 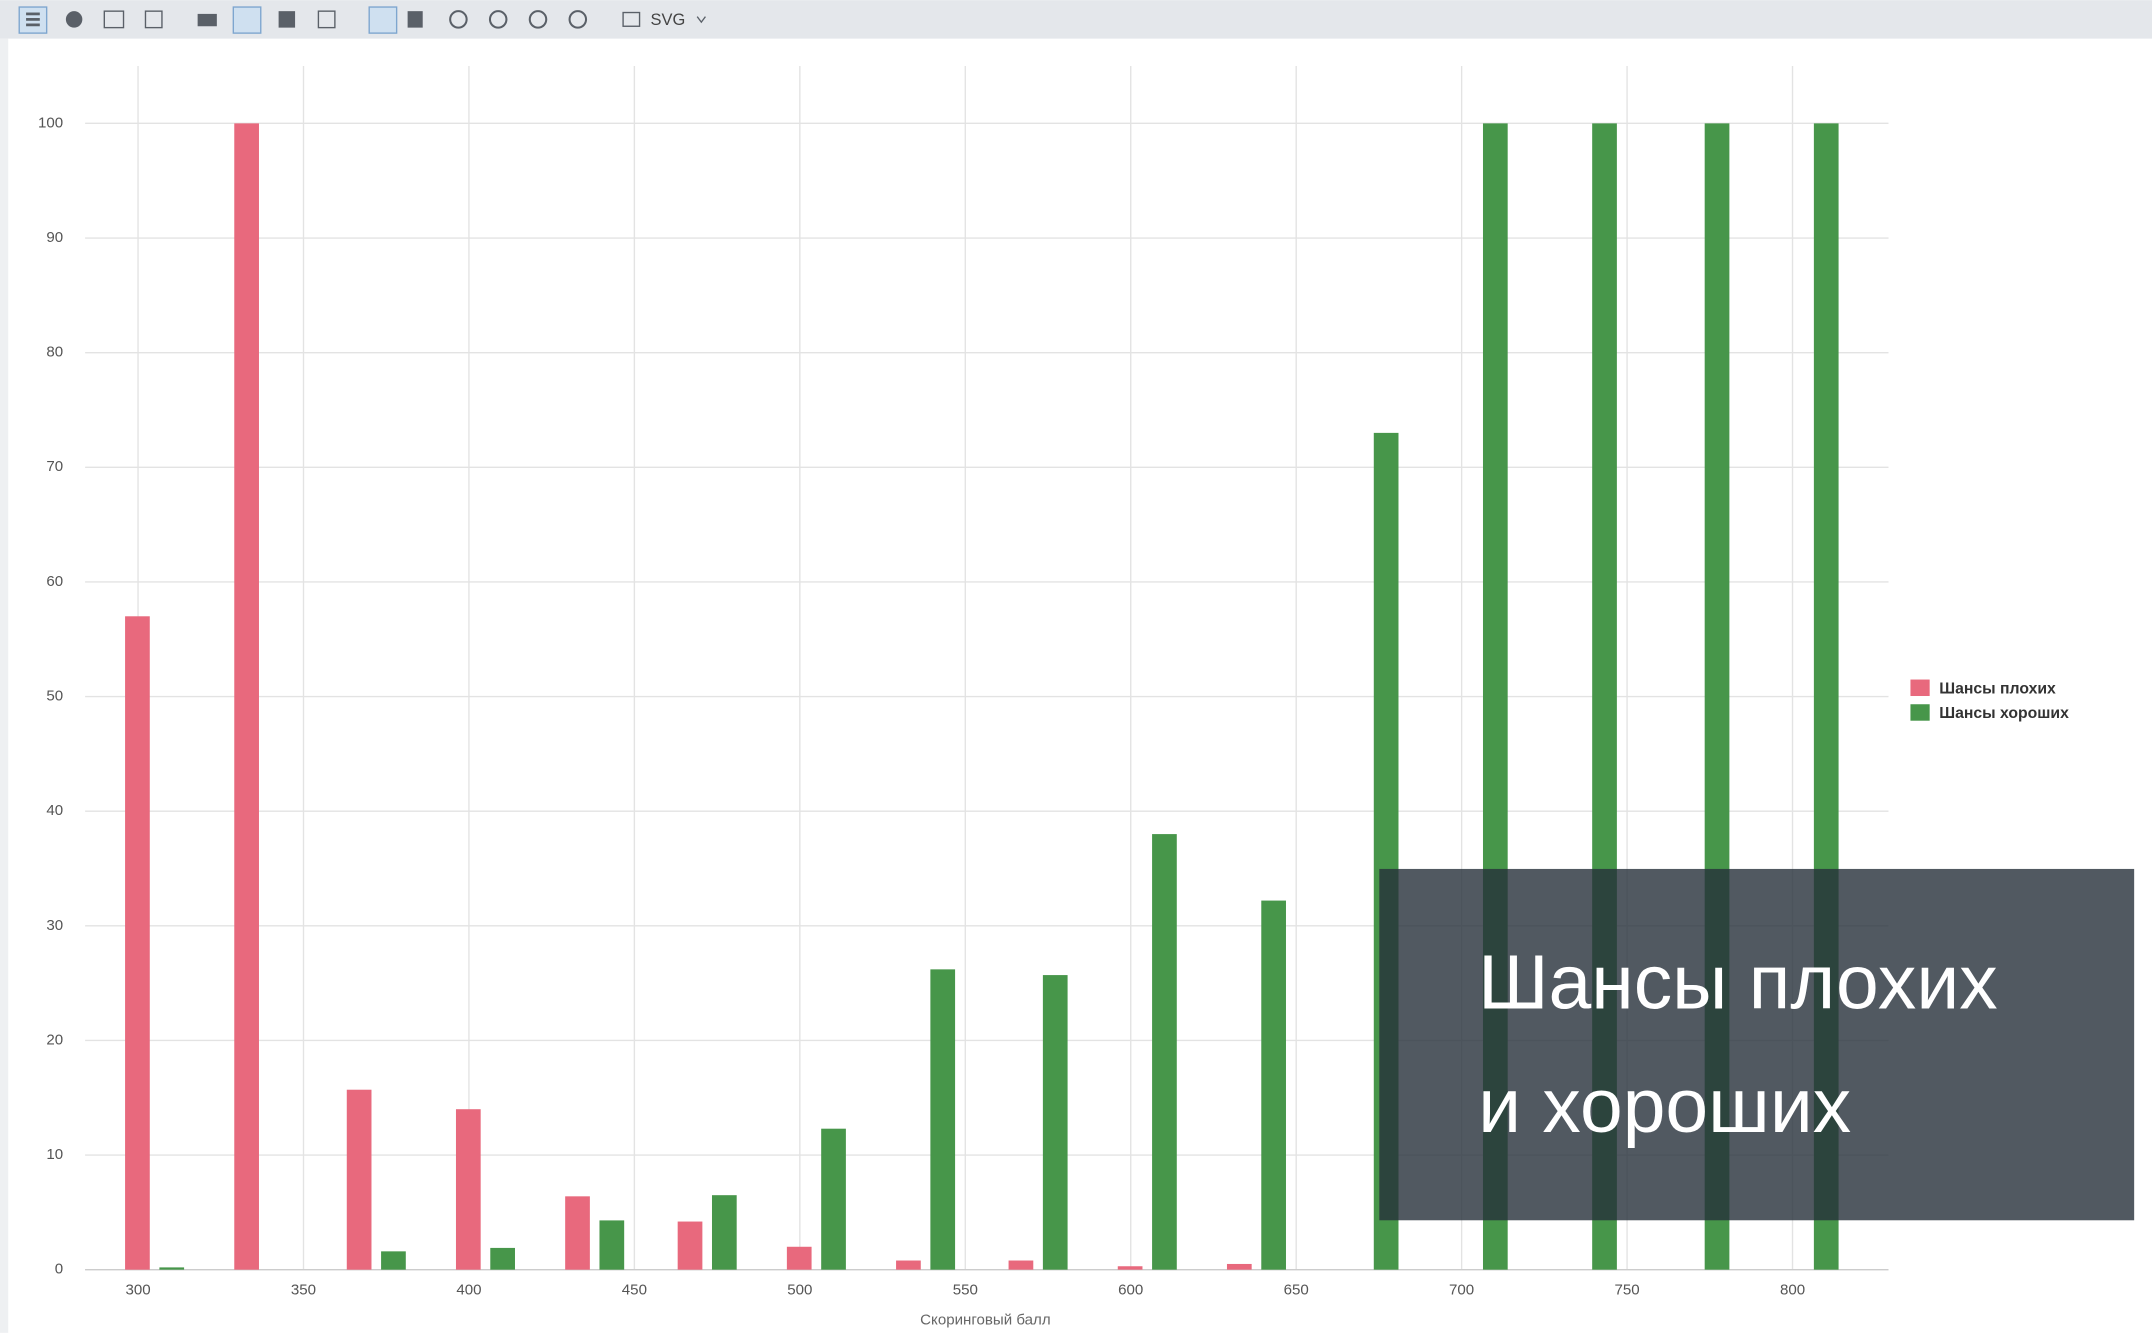 I want to click on y-tick-label: 40, so click(x=54, y=810).